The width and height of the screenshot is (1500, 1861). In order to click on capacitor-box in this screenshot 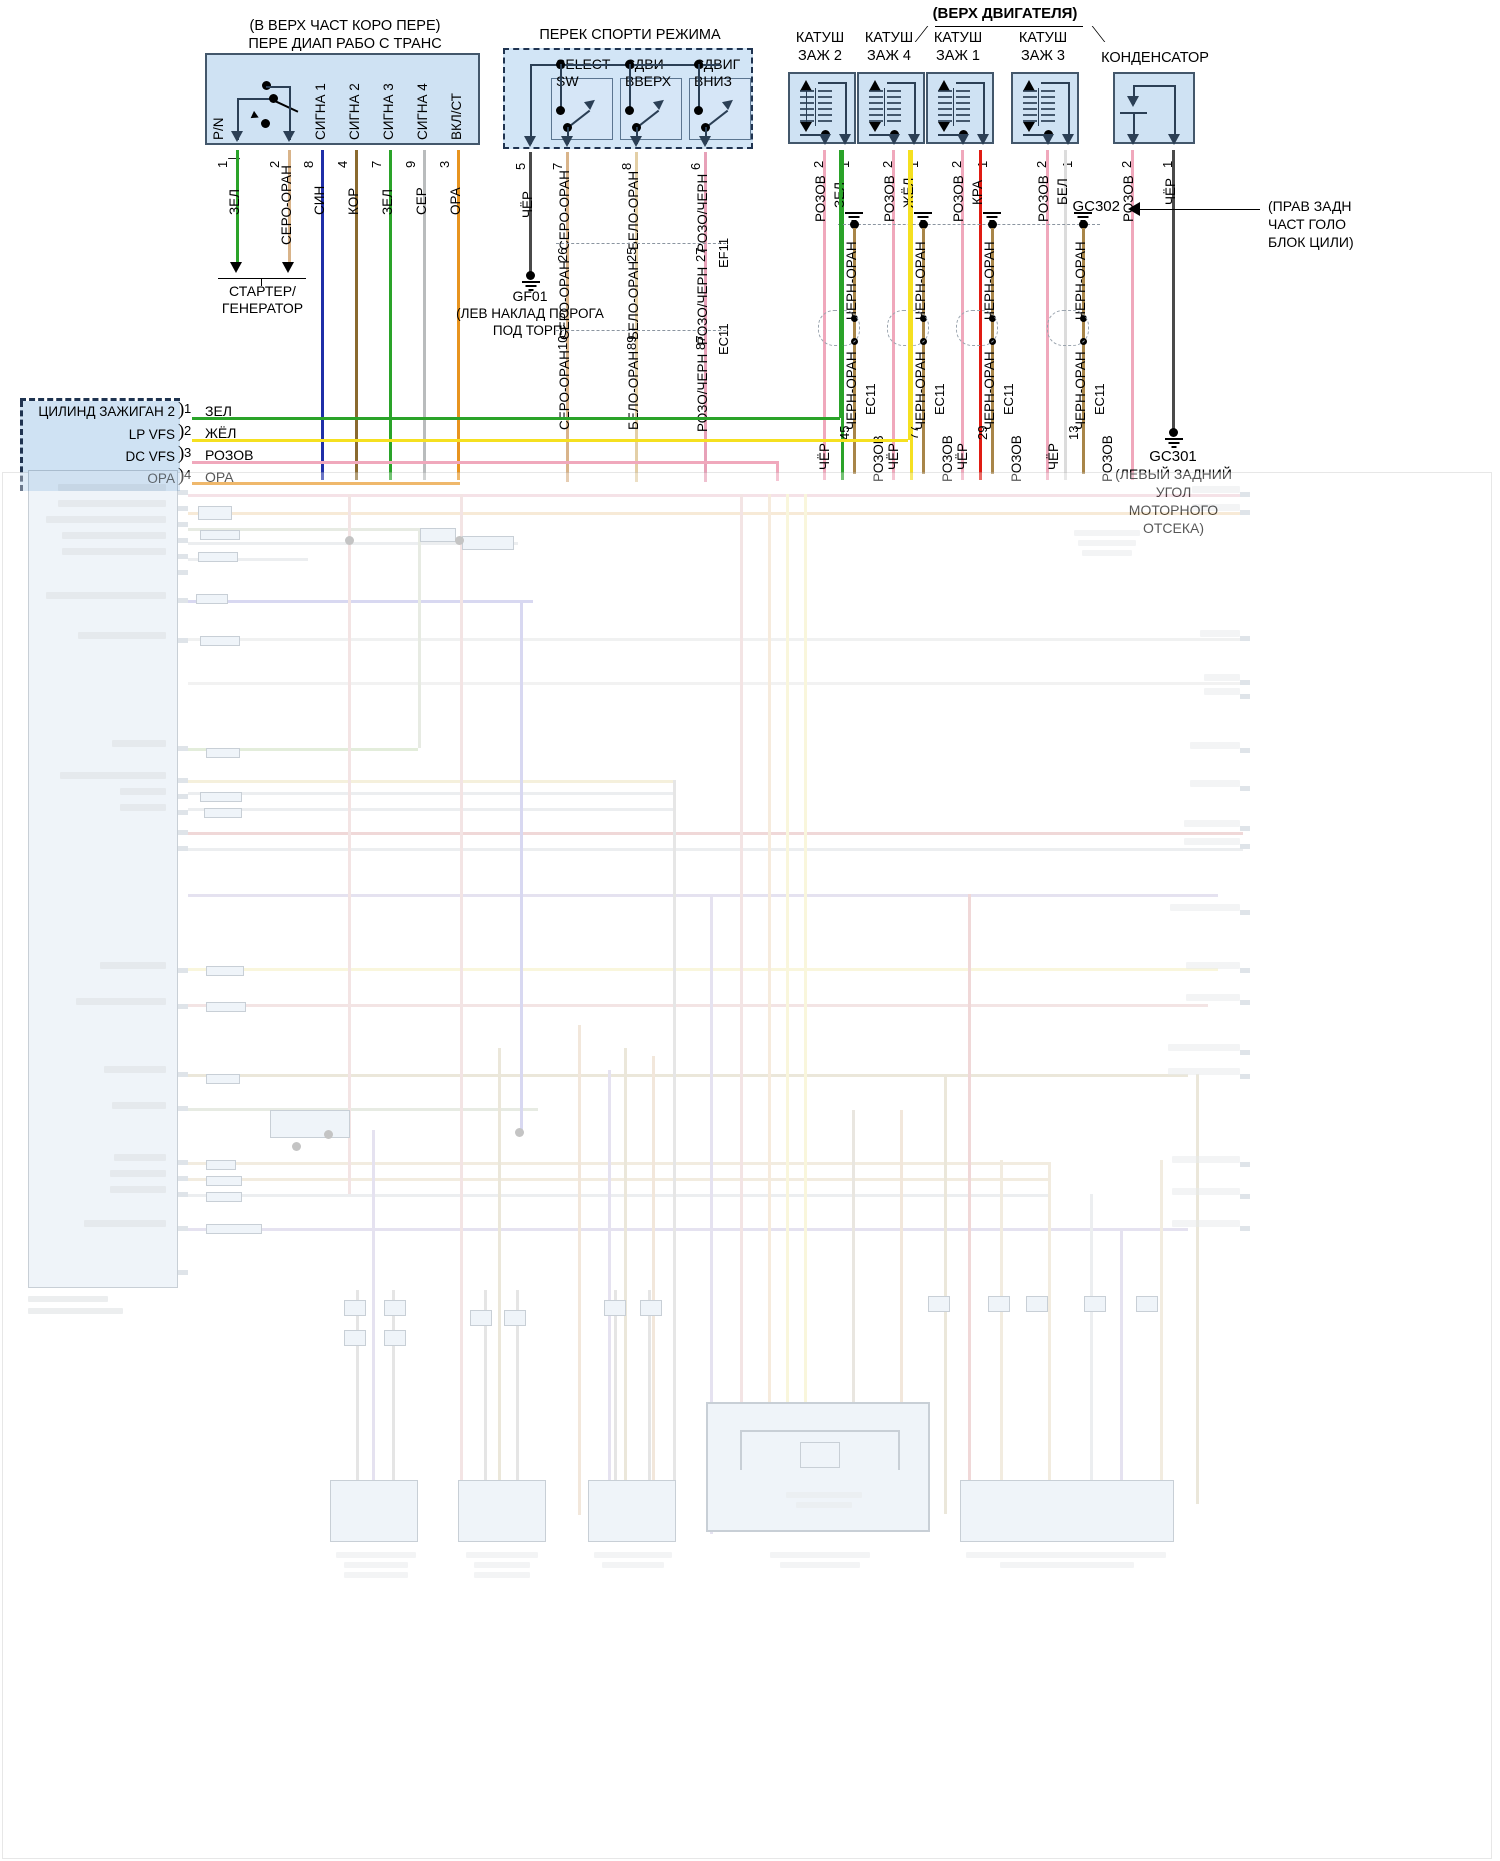, I will do `click(1154, 108)`.